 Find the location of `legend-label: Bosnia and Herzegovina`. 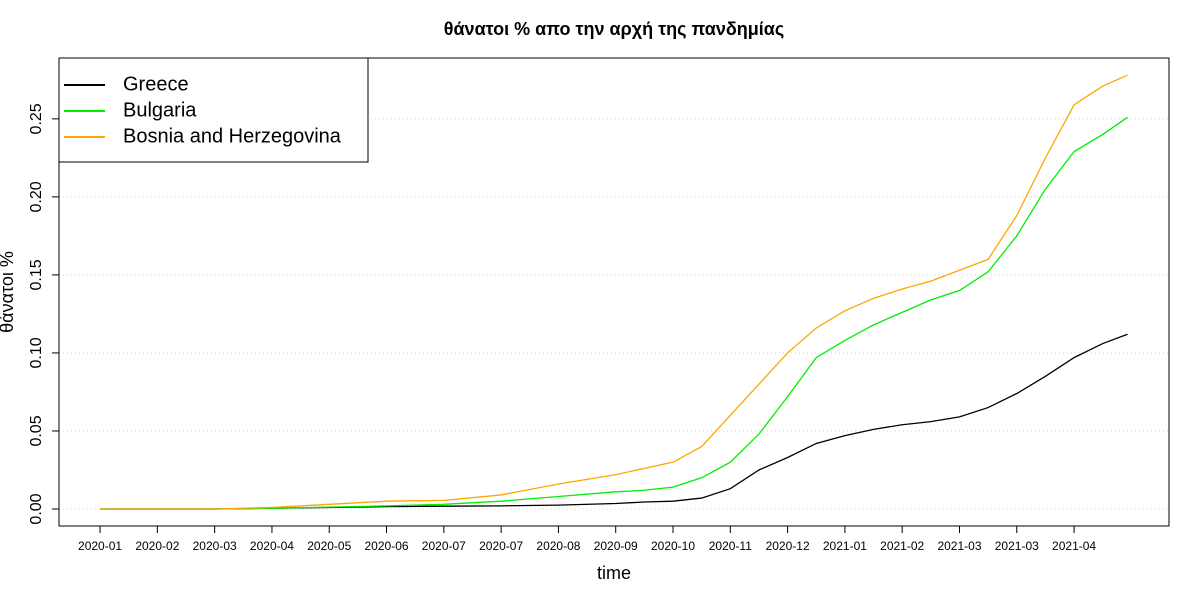

legend-label: Bosnia and Herzegovina is located at coordinates (232, 136).